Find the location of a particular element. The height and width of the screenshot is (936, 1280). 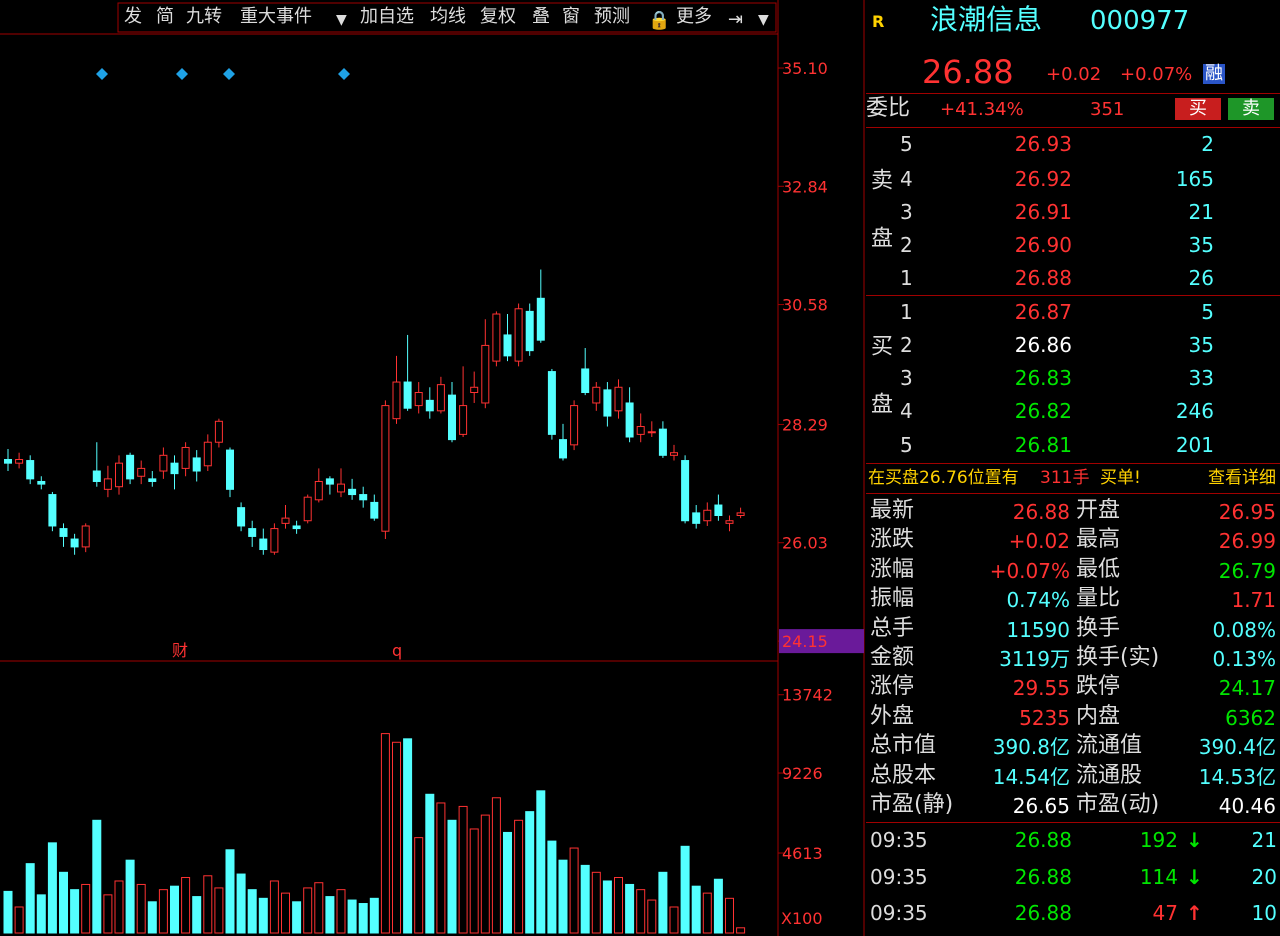

stat-value: 390.4亿 is located at coordinates (1237, 747).